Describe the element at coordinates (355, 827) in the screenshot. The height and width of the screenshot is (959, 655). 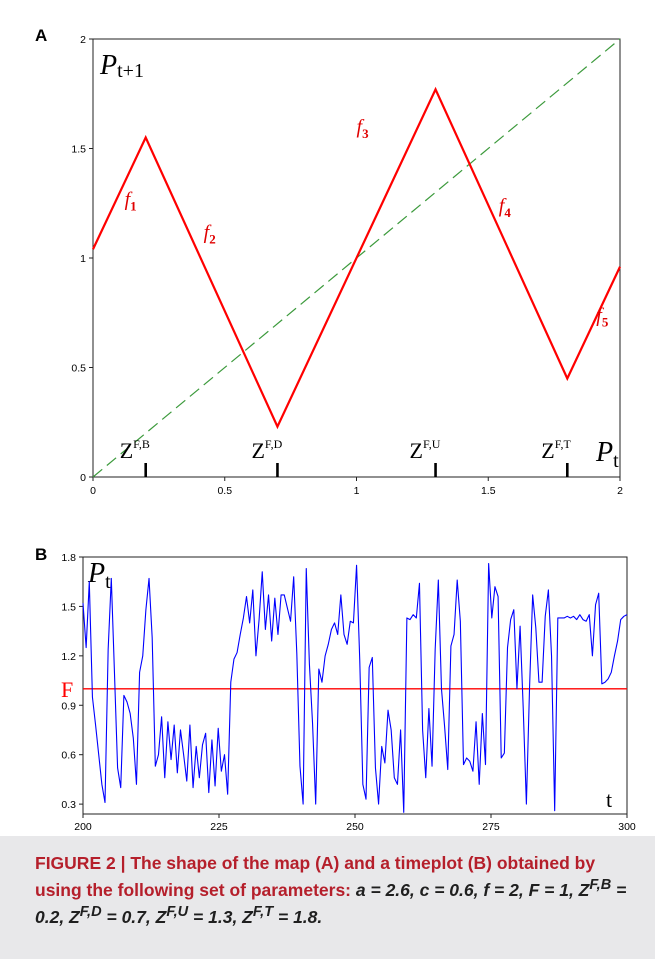
I see `panel-b-x-tick-label: 250` at that location.